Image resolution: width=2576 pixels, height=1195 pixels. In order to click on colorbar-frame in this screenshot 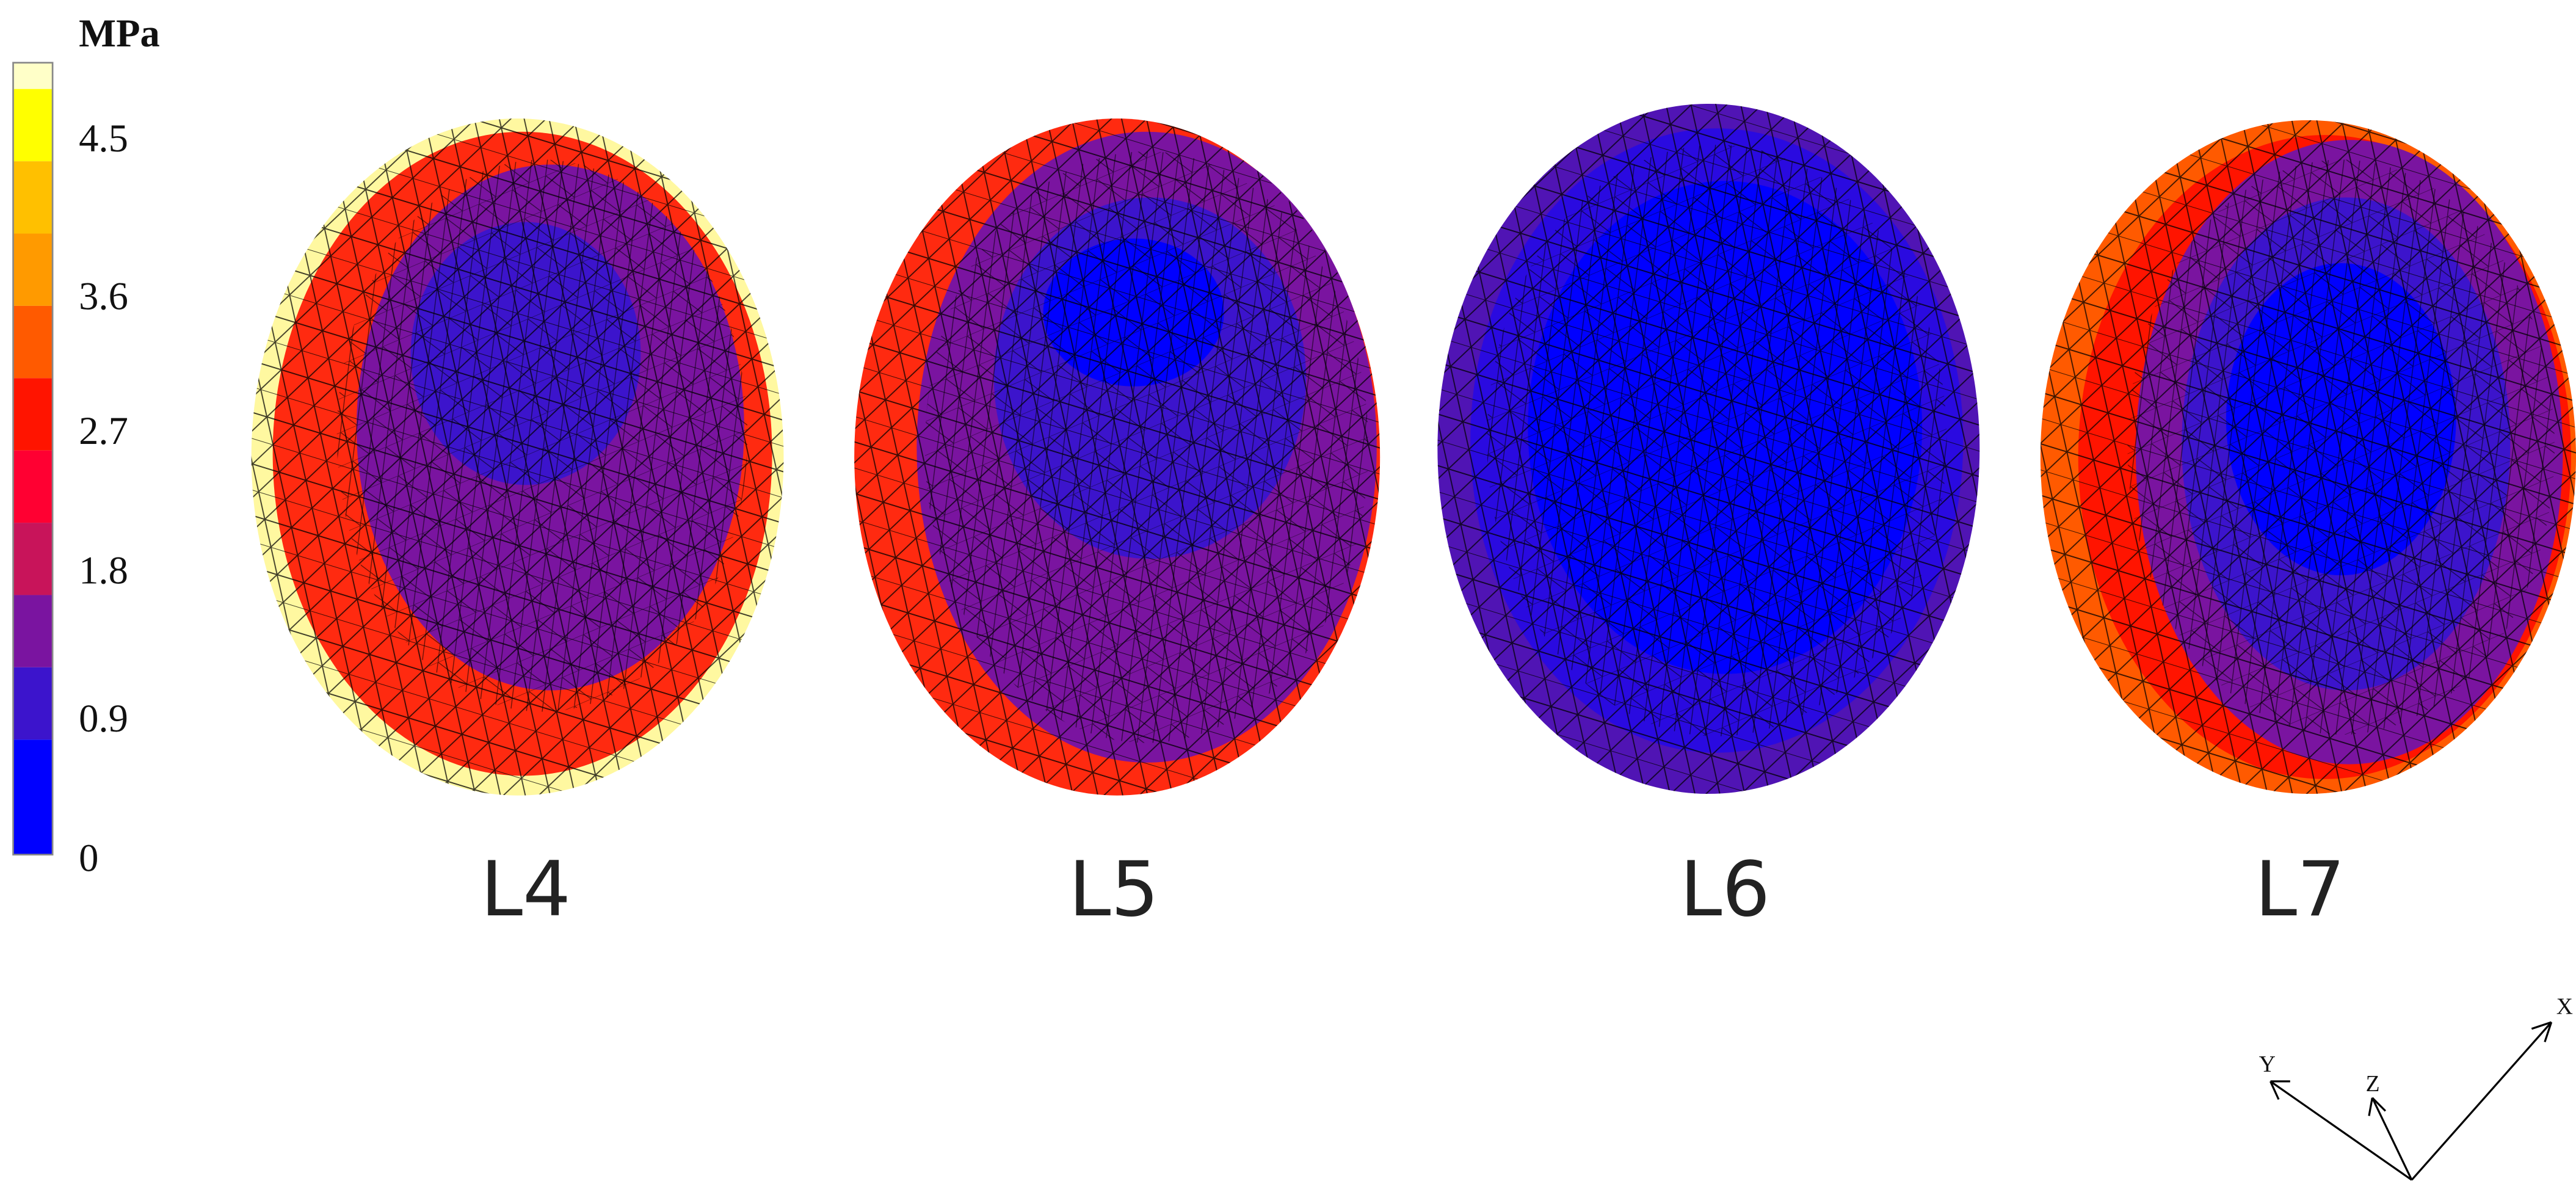, I will do `click(33, 458)`.